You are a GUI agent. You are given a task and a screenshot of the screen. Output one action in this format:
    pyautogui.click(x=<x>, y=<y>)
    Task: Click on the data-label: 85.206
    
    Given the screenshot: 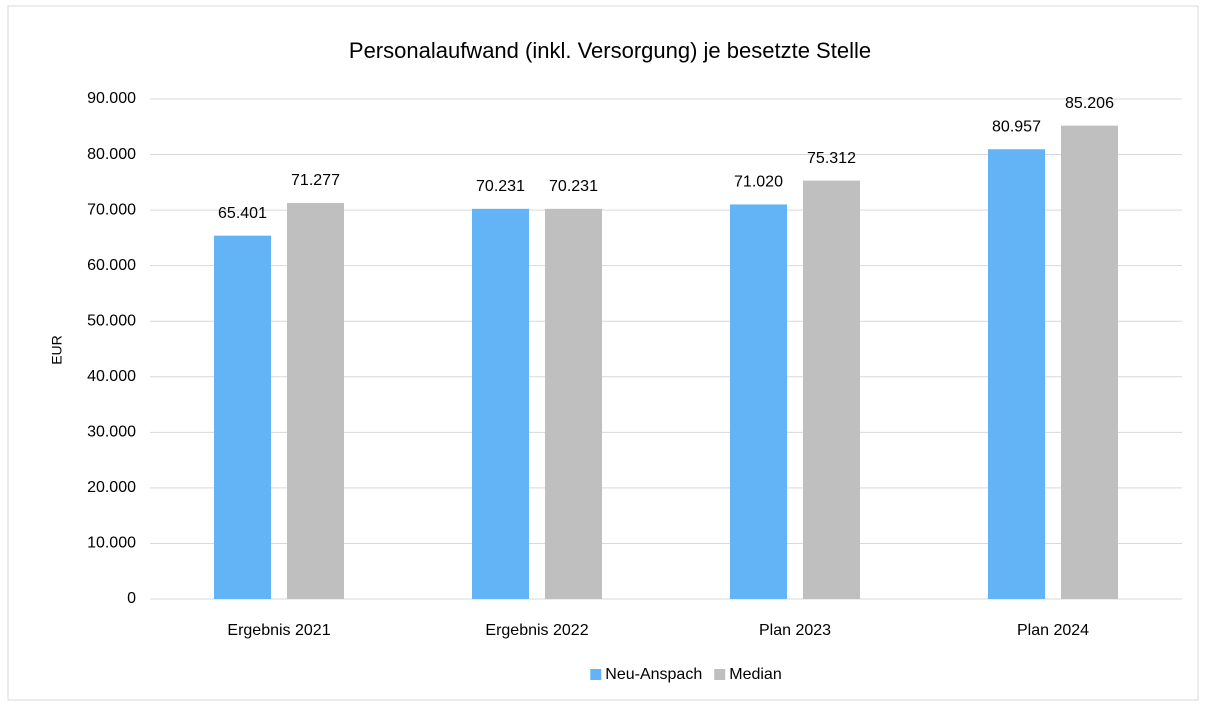 What is the action you would take?
    pyautogui.click(x=1089, y=103)
    